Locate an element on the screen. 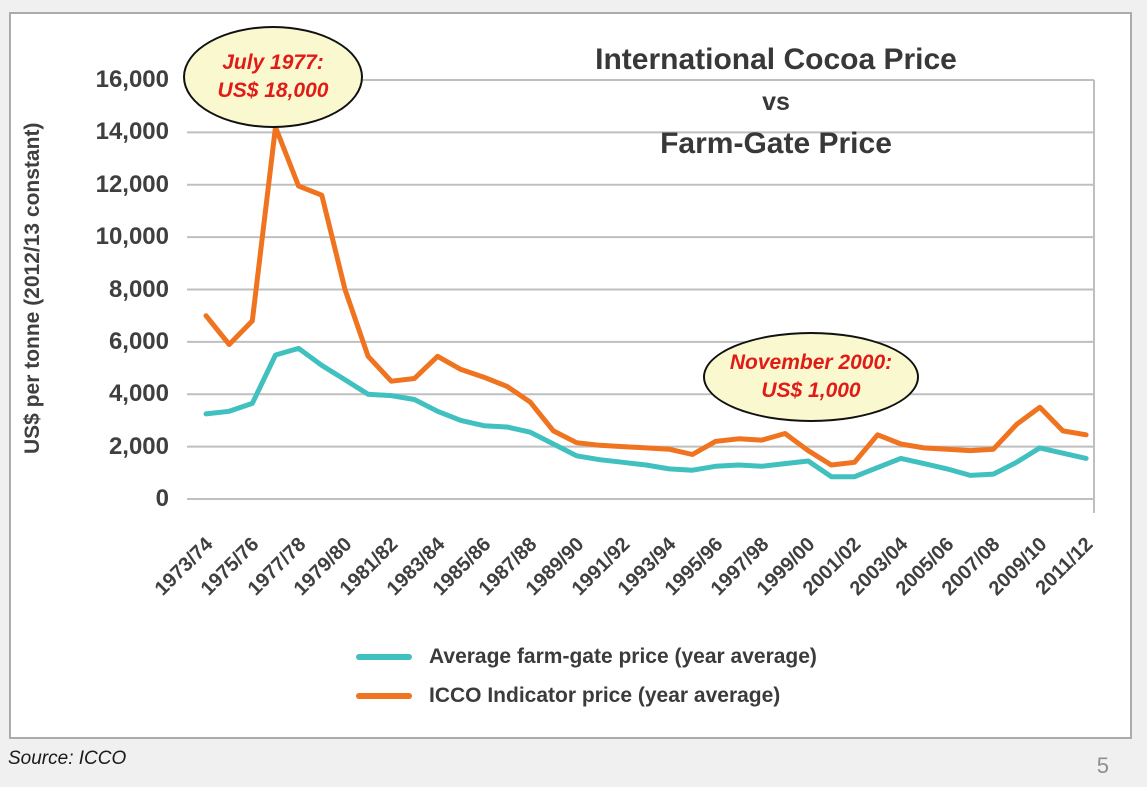 The image size is (1147, 787). chart-title-line-2: vs is located at coordinates (776, 102).